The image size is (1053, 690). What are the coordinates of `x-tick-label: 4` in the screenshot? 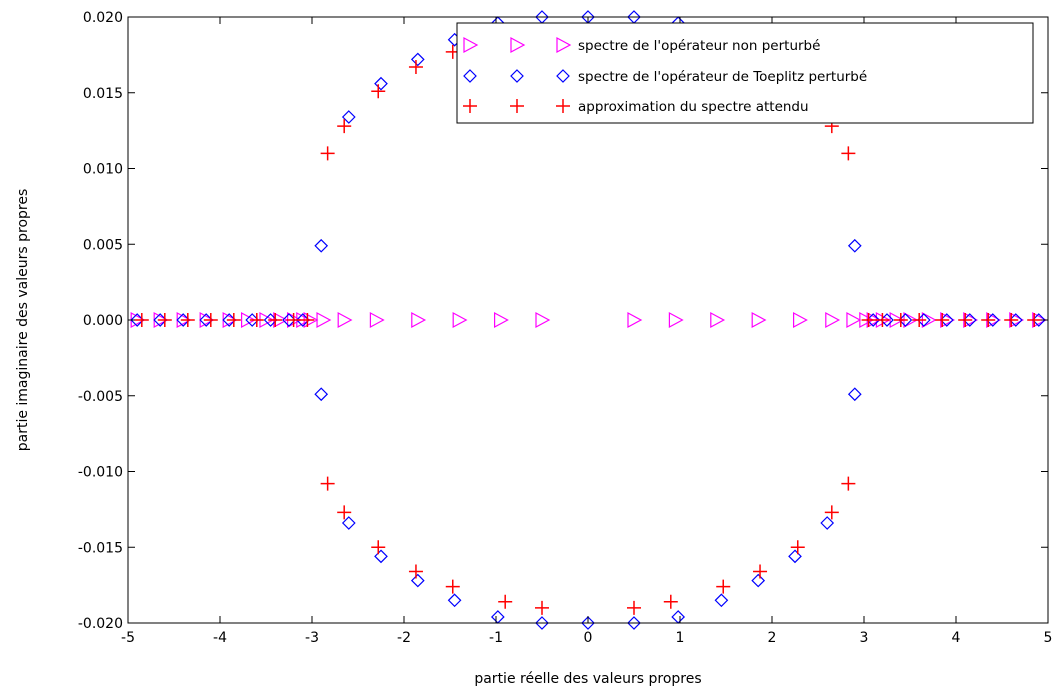 It's located at (956, 638).